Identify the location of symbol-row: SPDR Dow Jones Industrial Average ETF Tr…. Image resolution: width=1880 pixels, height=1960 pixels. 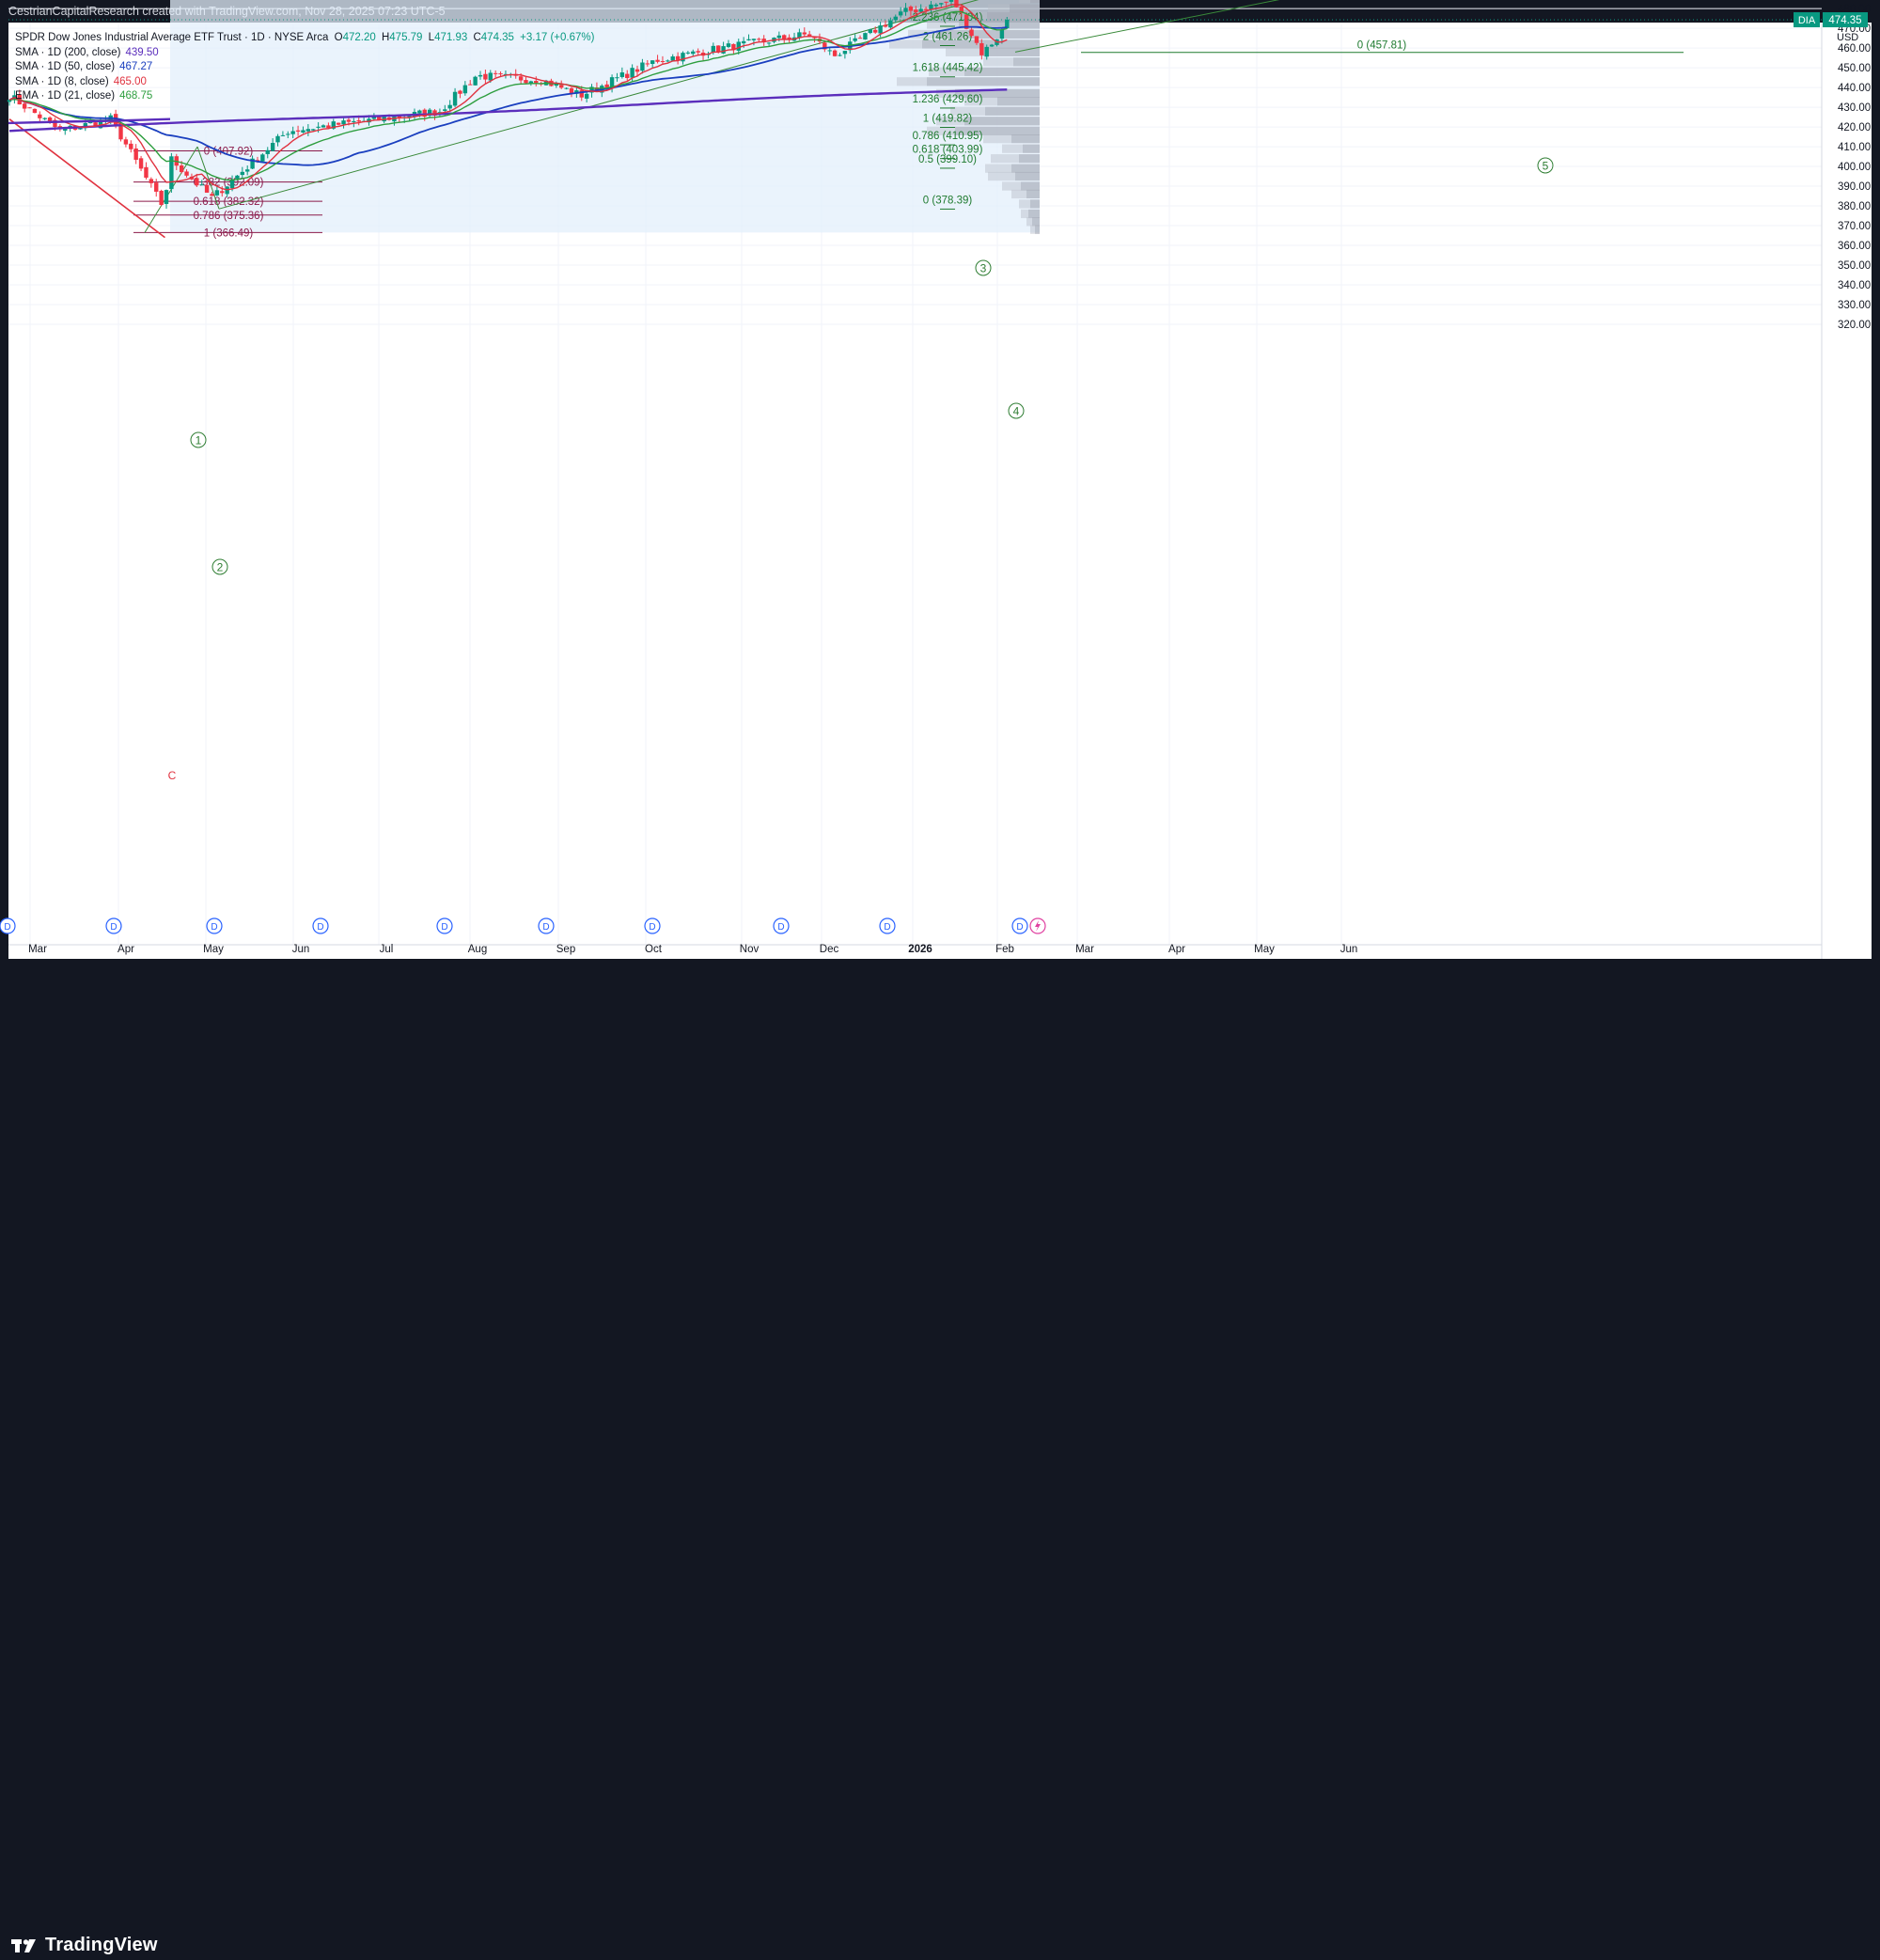
(306, 38).